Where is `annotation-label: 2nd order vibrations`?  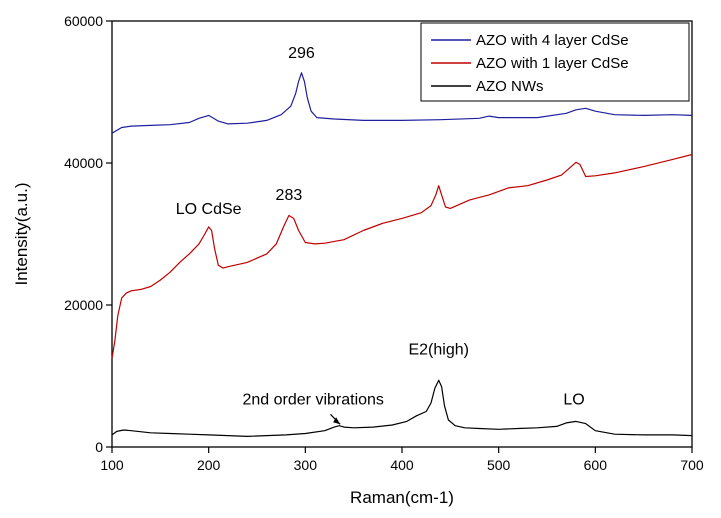 annotation-label: 2nd order vibrations is located at coordinates (313, 399).